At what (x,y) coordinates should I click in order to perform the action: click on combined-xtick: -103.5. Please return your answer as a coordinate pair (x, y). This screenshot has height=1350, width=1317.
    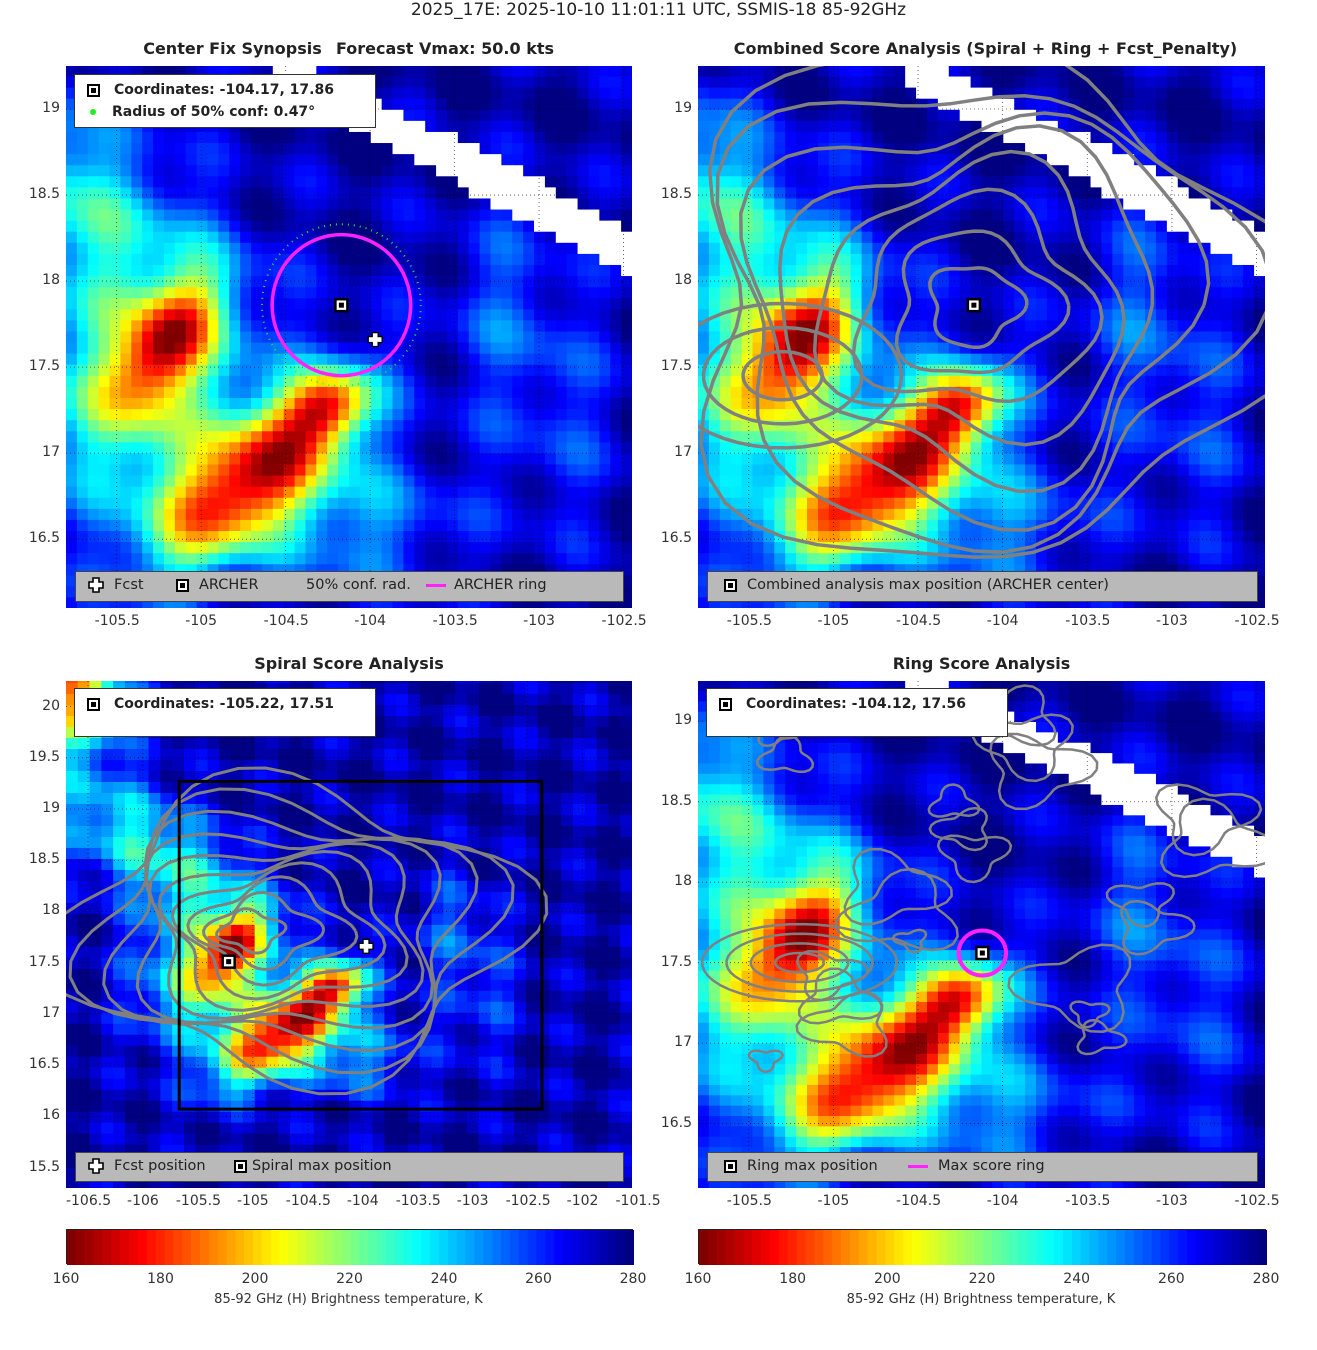
    Looking at the image, I should click on (1088, 621).